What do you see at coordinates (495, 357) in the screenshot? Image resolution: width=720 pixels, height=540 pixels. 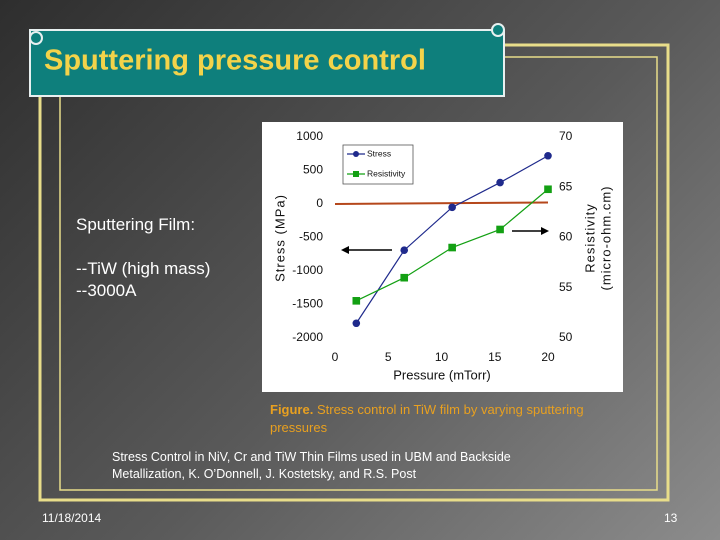 I see `x-tick-label: 15` at bounding box center [495, 357].